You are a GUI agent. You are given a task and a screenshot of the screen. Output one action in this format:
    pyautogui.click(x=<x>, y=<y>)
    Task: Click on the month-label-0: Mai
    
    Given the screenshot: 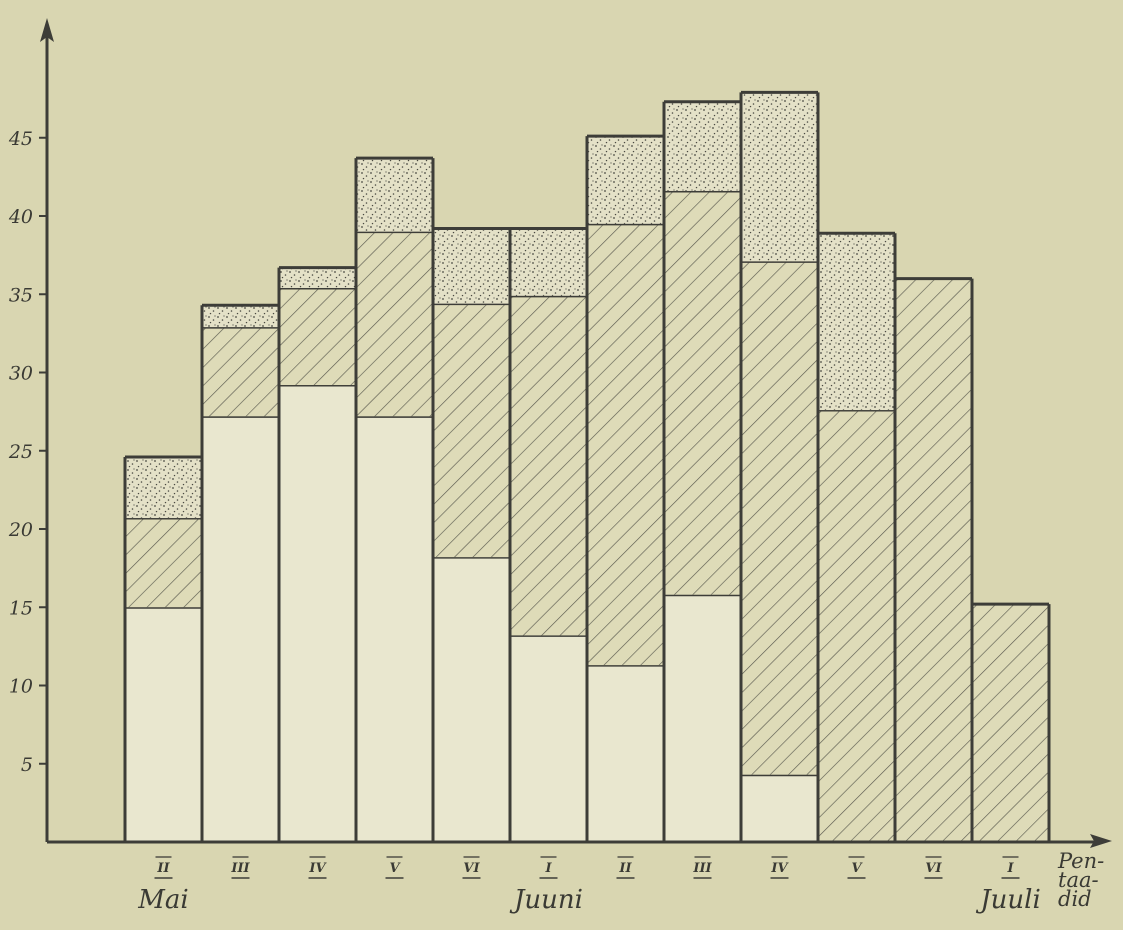 What is the action you would take?
    pyautogui.click(x=162, y=900)
    